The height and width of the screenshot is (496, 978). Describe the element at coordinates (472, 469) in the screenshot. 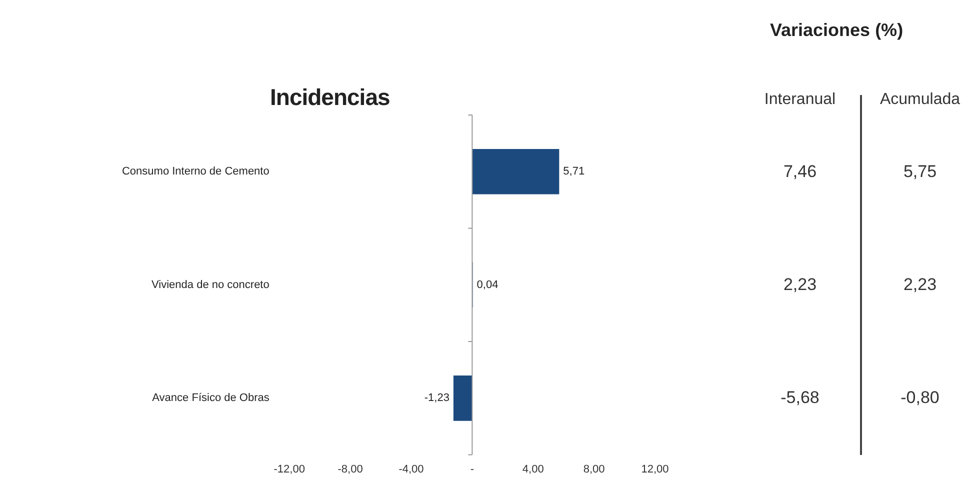

I see `x-tick-label: -` at that location.